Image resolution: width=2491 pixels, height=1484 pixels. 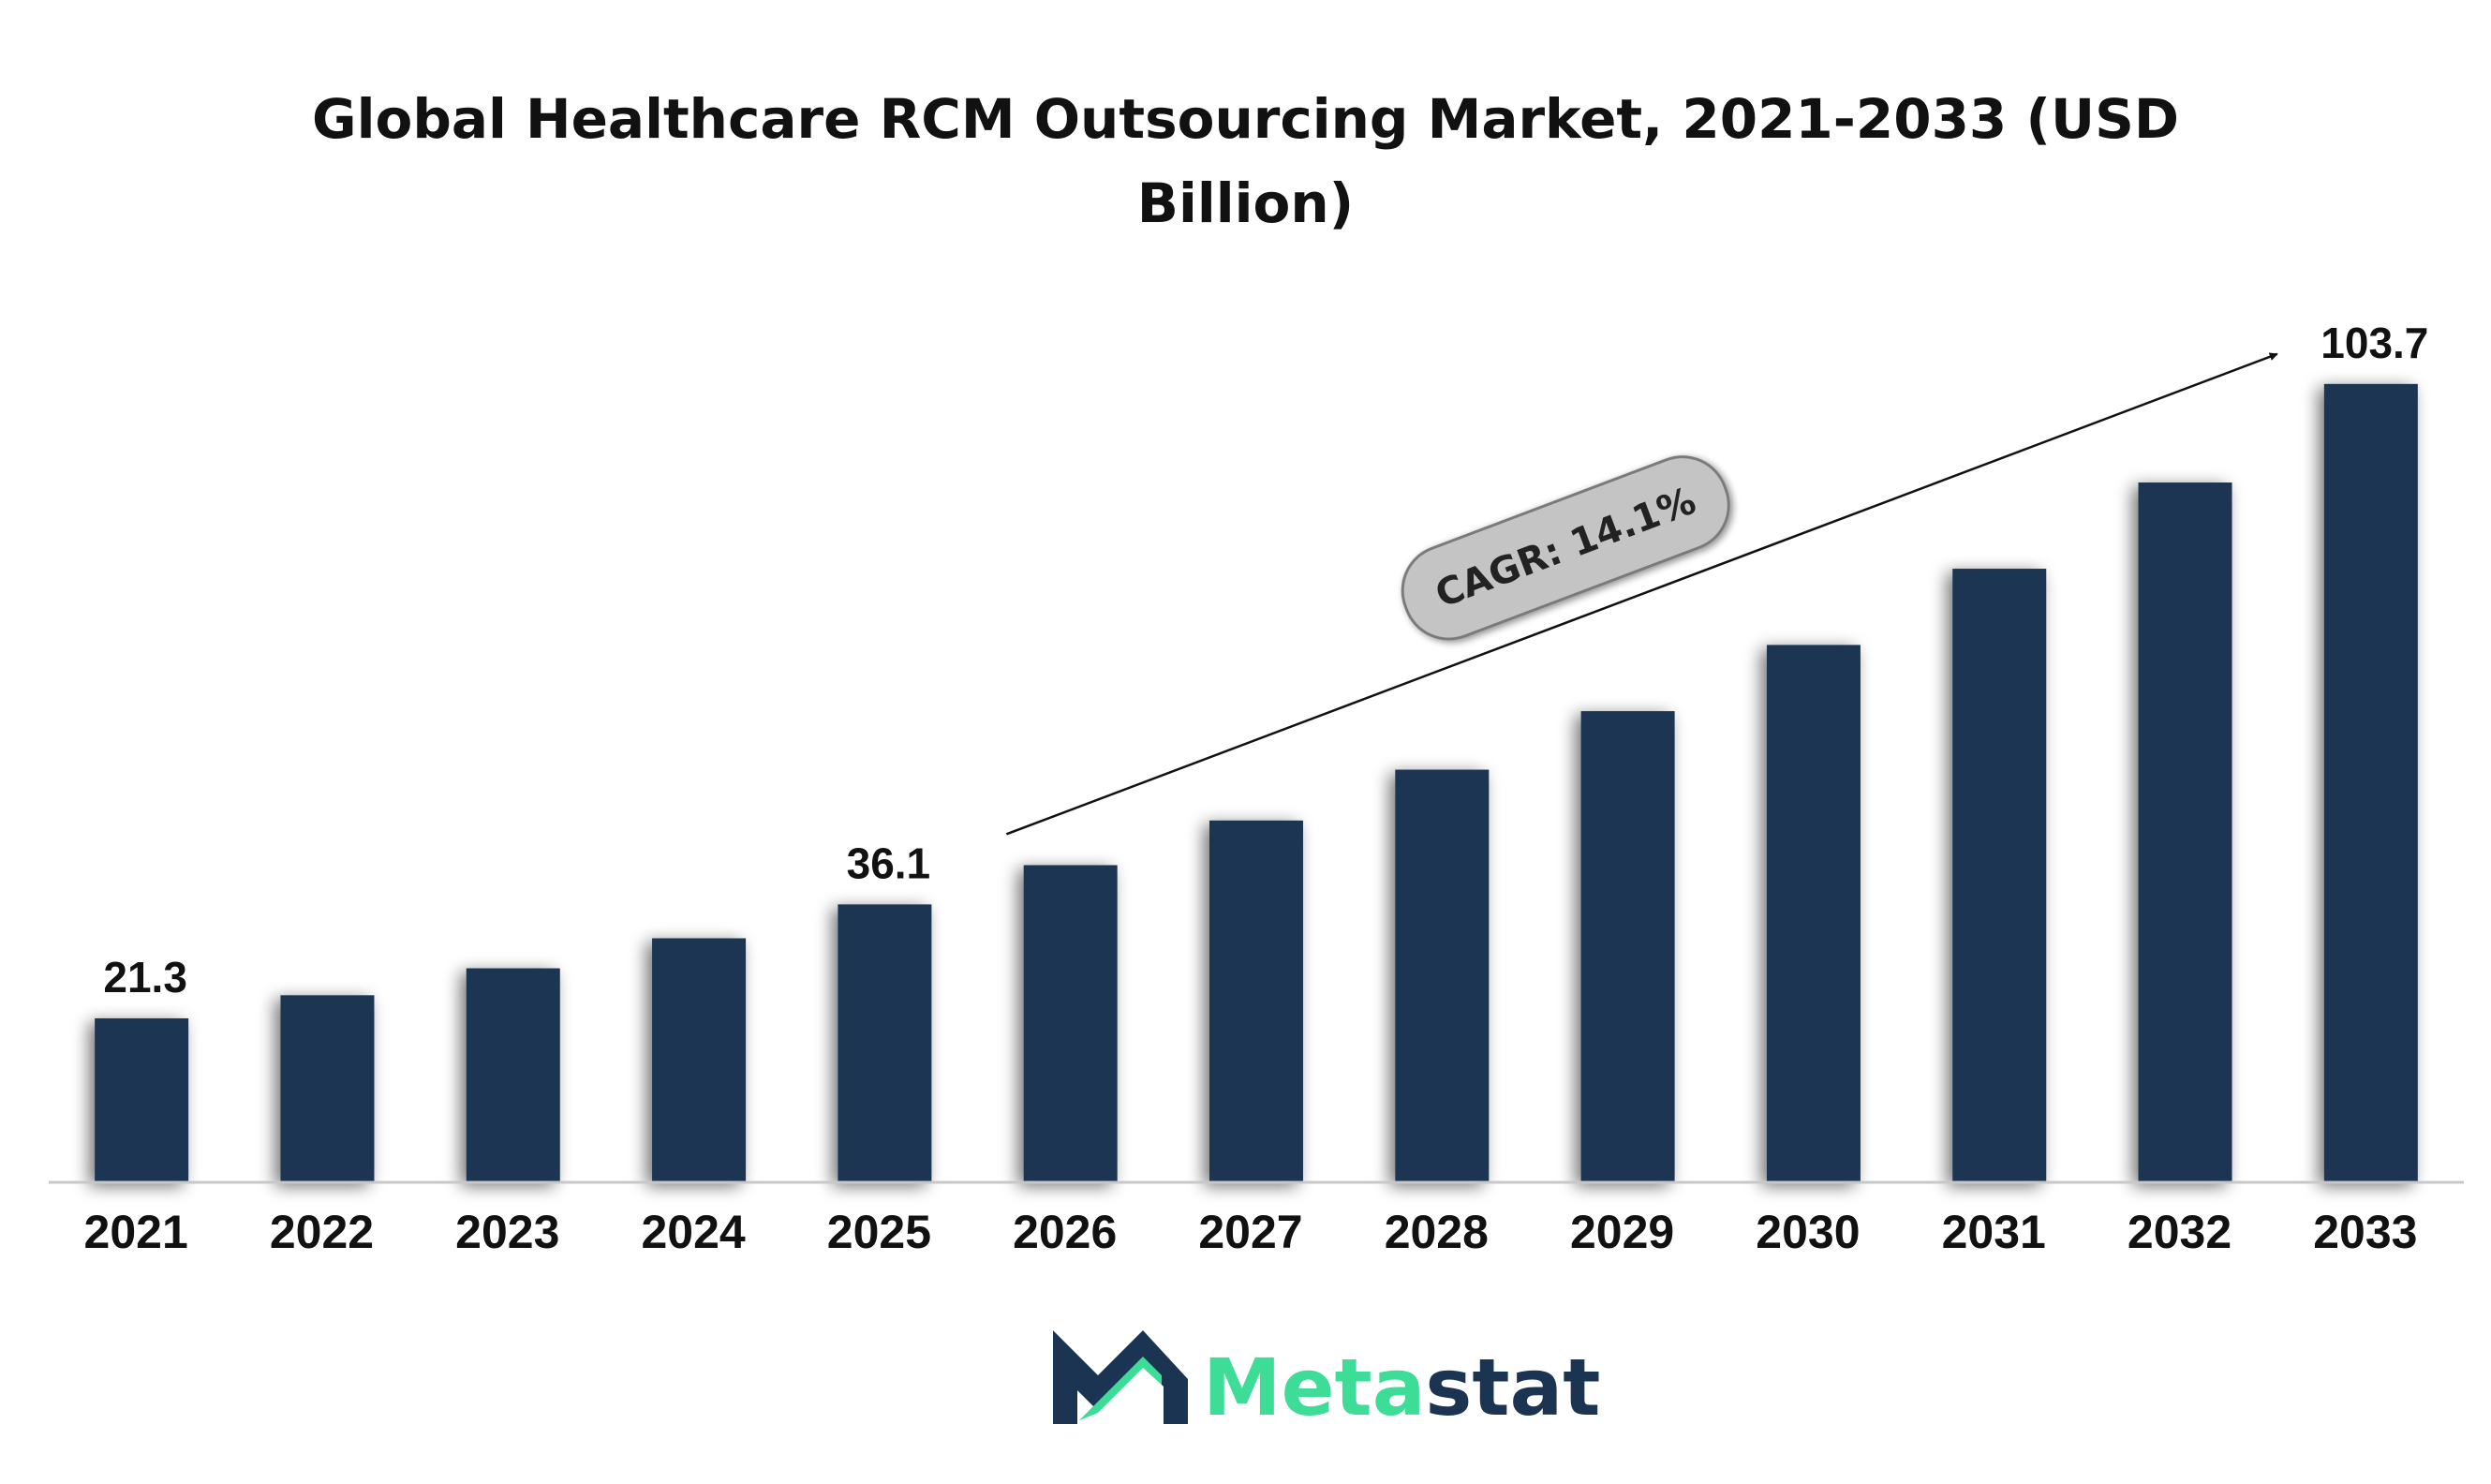 What do you see at coordinates (1071, 1023) in the screenshot?
I see `bar-2026` at bounding box center [1071, 1023].